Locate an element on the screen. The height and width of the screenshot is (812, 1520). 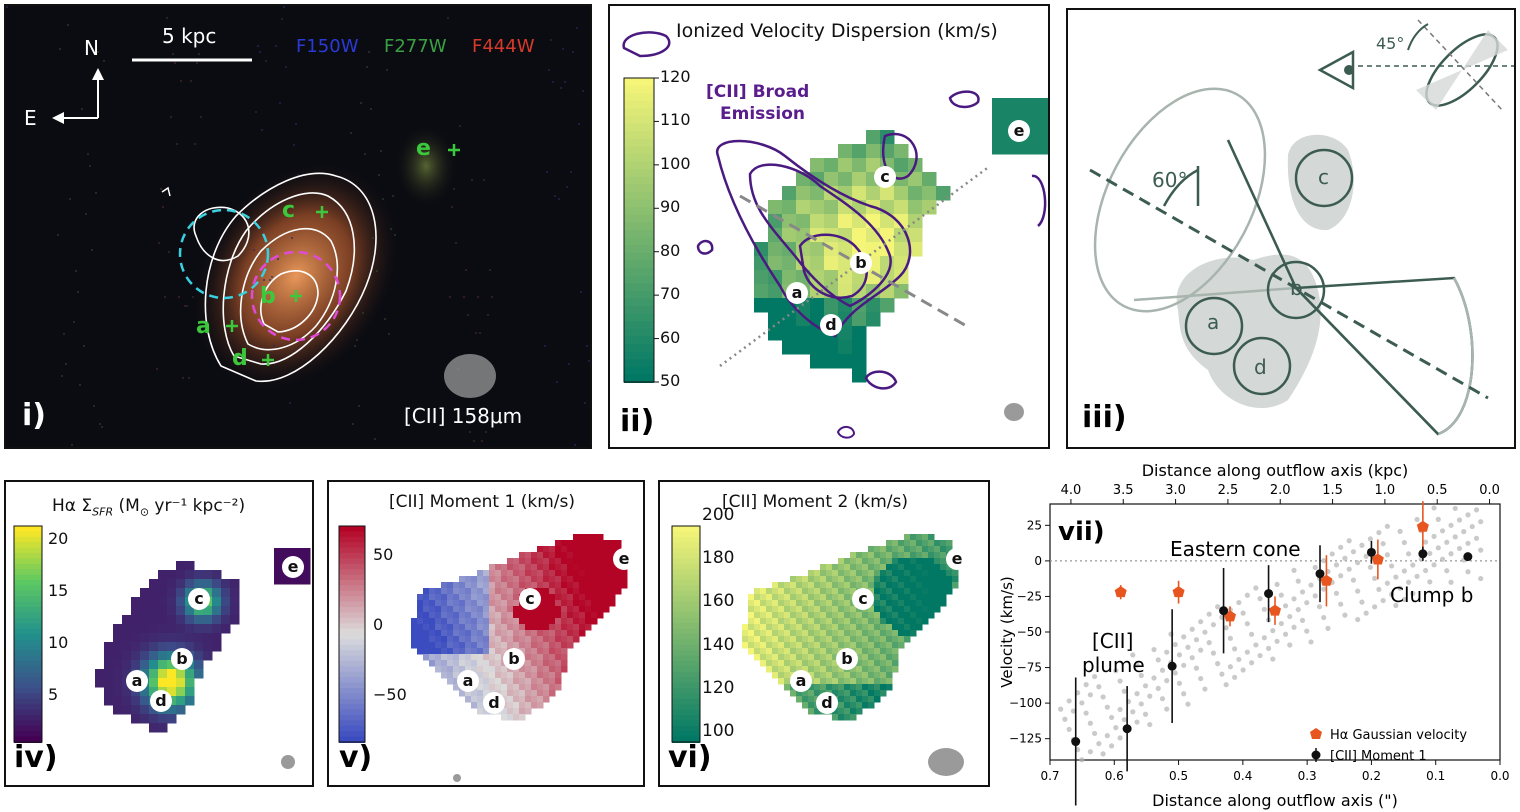
clump-label-e: e is located at coordinates (293, 567).